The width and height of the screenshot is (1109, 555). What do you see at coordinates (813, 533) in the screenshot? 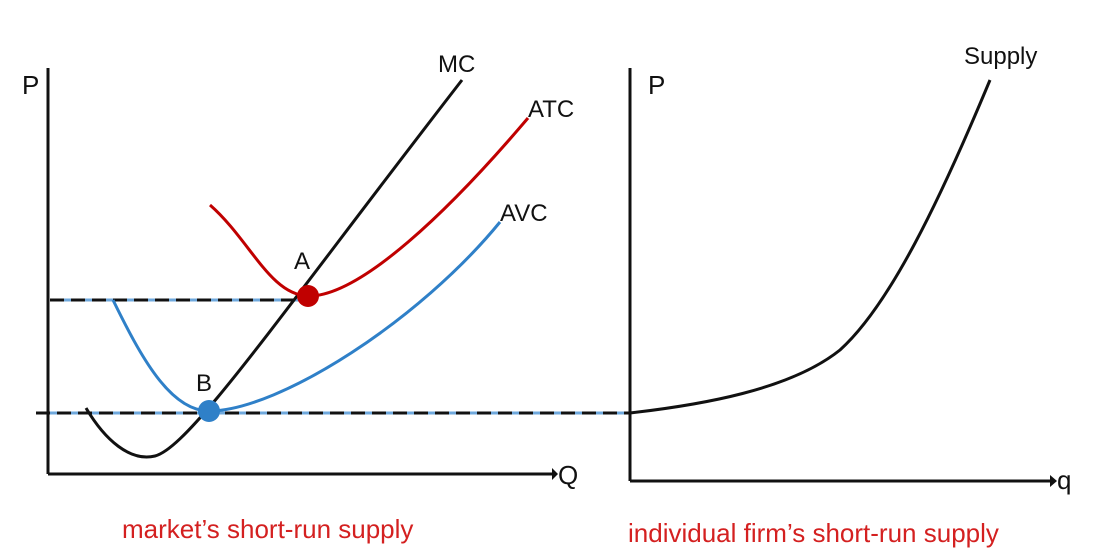
I see `right-caption: individual firm’s short-run supply` at bounding box center [813, 533].